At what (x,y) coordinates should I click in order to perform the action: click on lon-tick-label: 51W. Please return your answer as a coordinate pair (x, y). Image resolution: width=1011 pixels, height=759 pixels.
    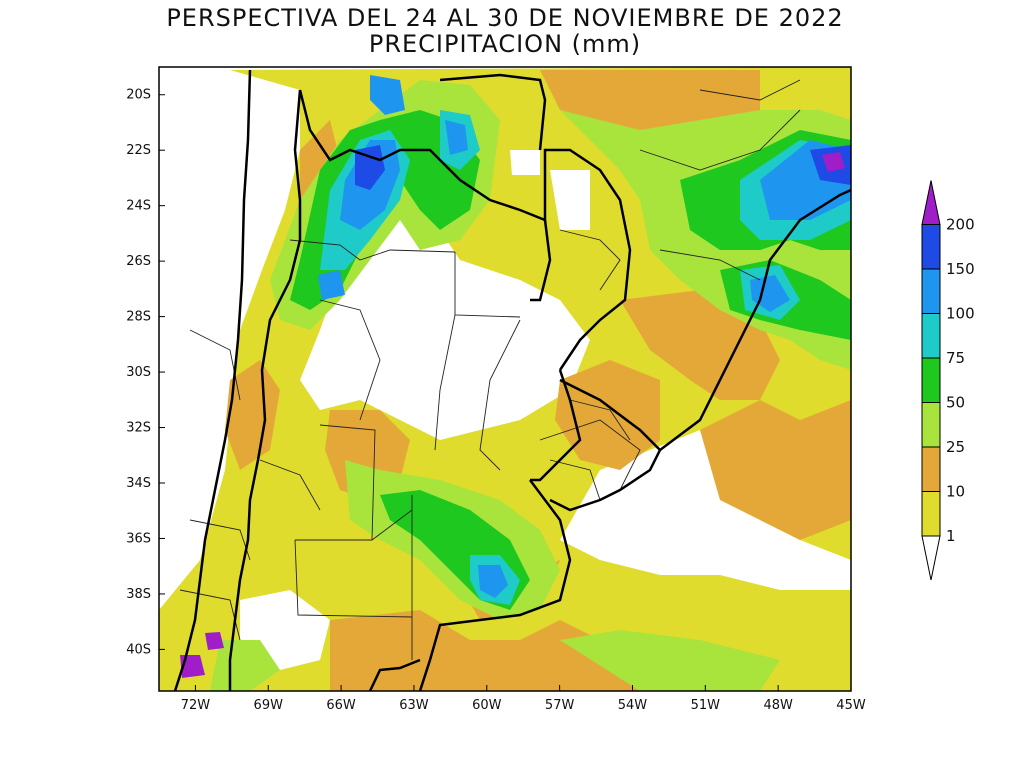
    Looking at the image, I should click on (706, 705).